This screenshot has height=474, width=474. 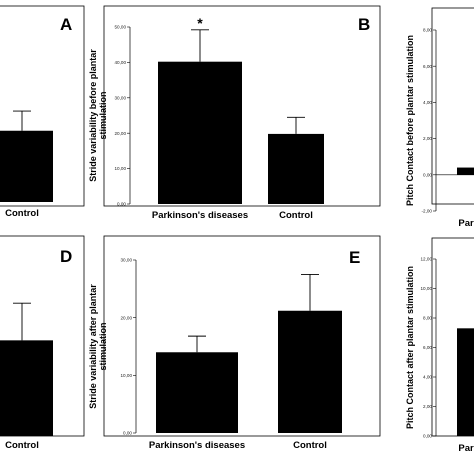 What do you see at coordinates (364, 24) in the screenshot?
I see `panel-letter: B` at bounding box center [364, 24].